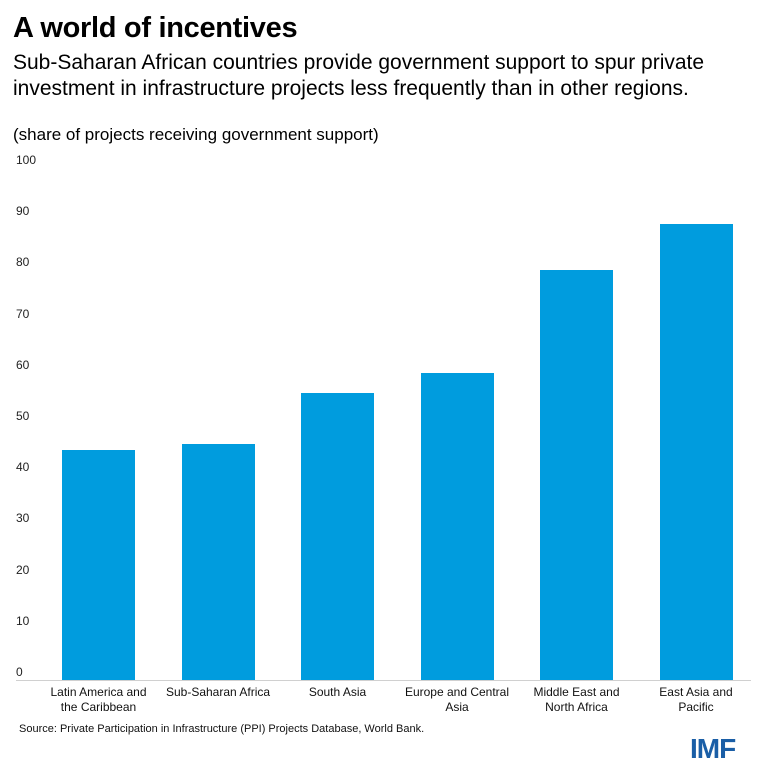 Image resolution: width=768 pixels, height=769 pixels. I want to click on y-tick-label: 80, so click(23, 262).